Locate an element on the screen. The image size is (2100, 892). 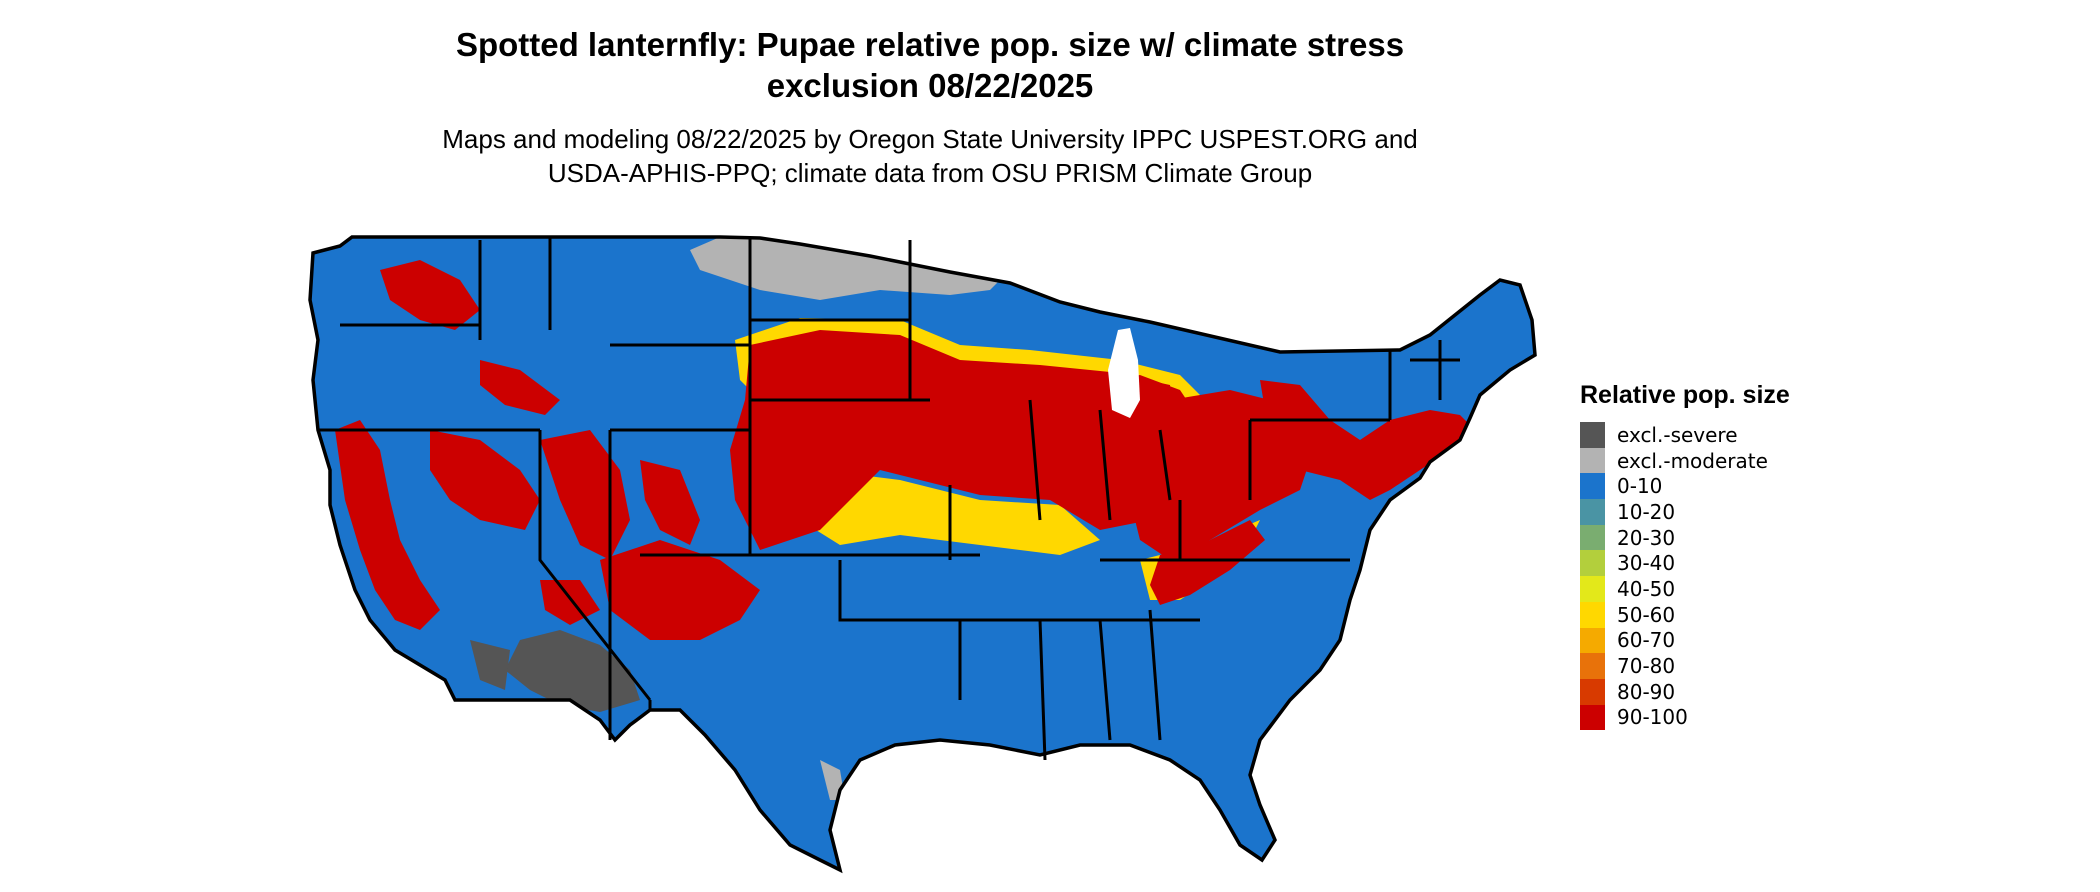
legend-label: excl.-severe is located at coordinates (1677, 434).